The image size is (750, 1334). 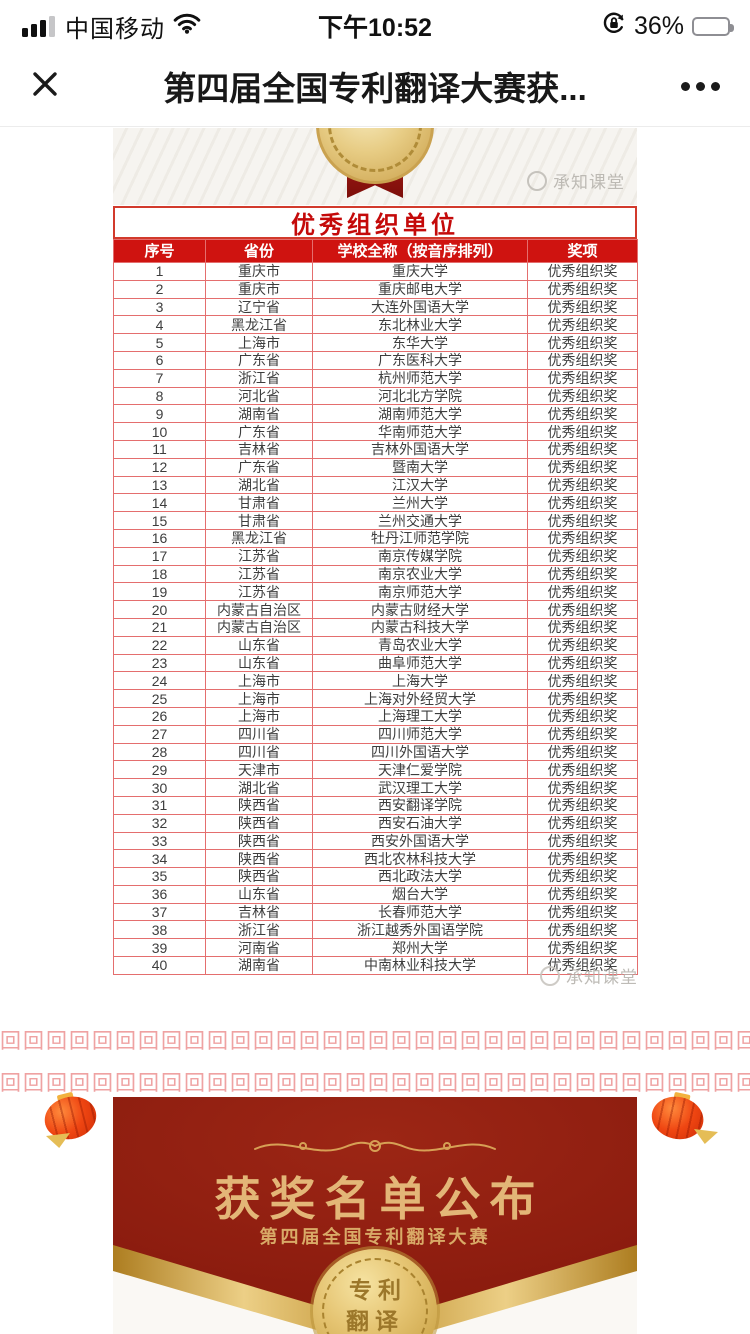 What do you see at coordinates (420, 698) in the screenshot?
I see `table-cell: 上海对外经贸大学` at bounding box center [420, 698].